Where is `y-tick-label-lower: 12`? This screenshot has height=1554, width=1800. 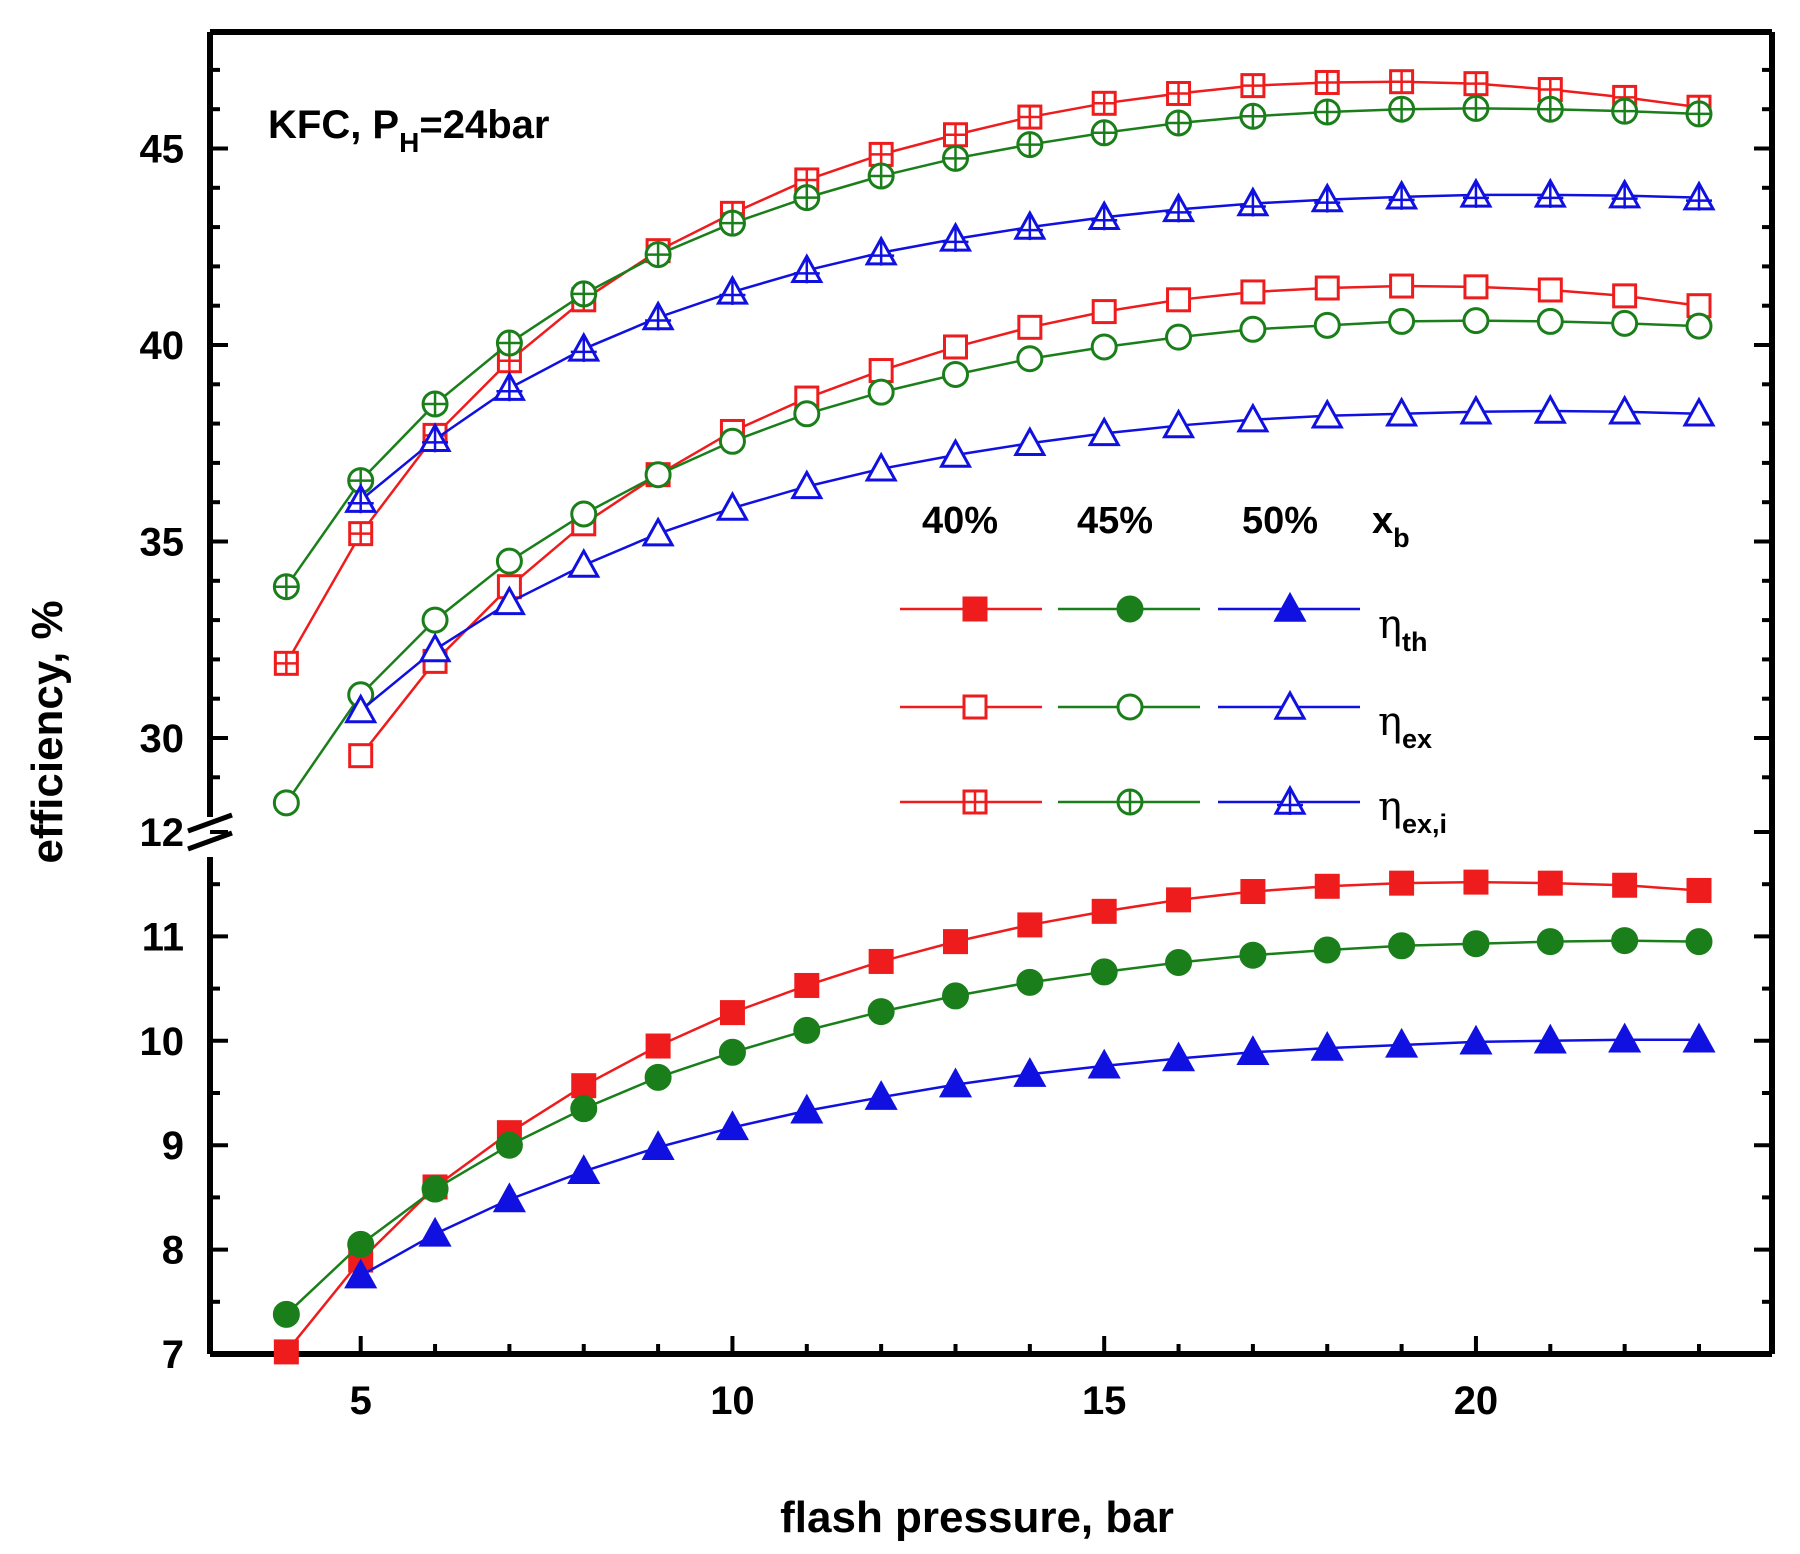
y-tick-label-lower: 12 is located at coordinates (162, 833).